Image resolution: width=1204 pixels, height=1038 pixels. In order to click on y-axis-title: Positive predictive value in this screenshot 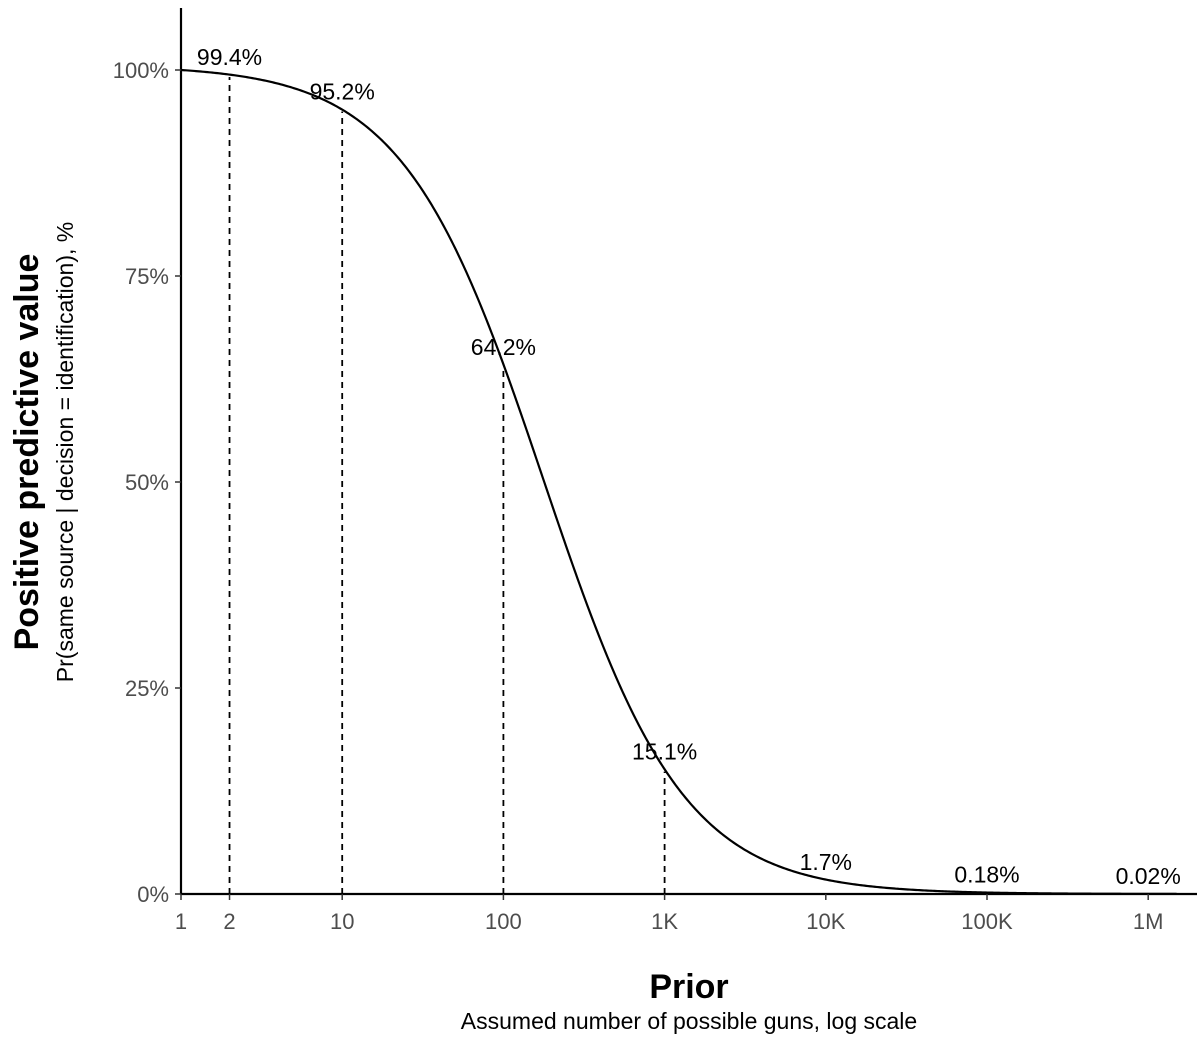, I will do `click(27, 452)`.